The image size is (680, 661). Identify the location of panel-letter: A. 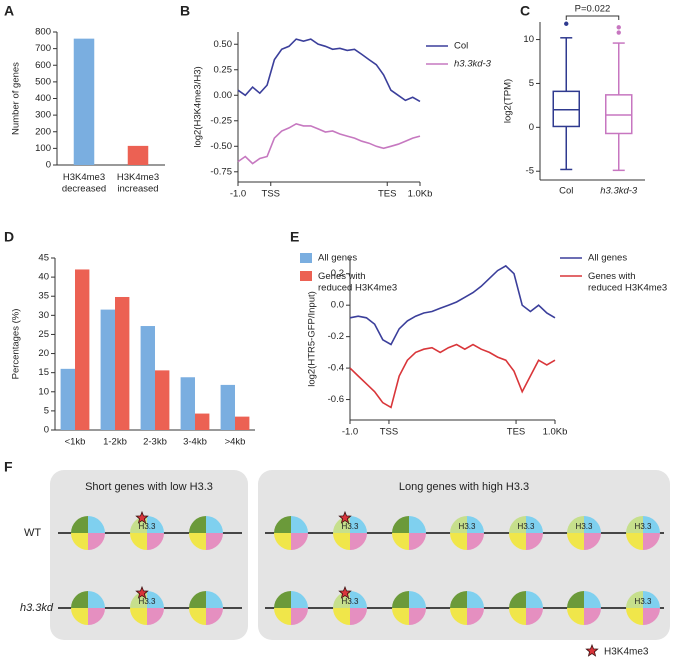
(9, 11).